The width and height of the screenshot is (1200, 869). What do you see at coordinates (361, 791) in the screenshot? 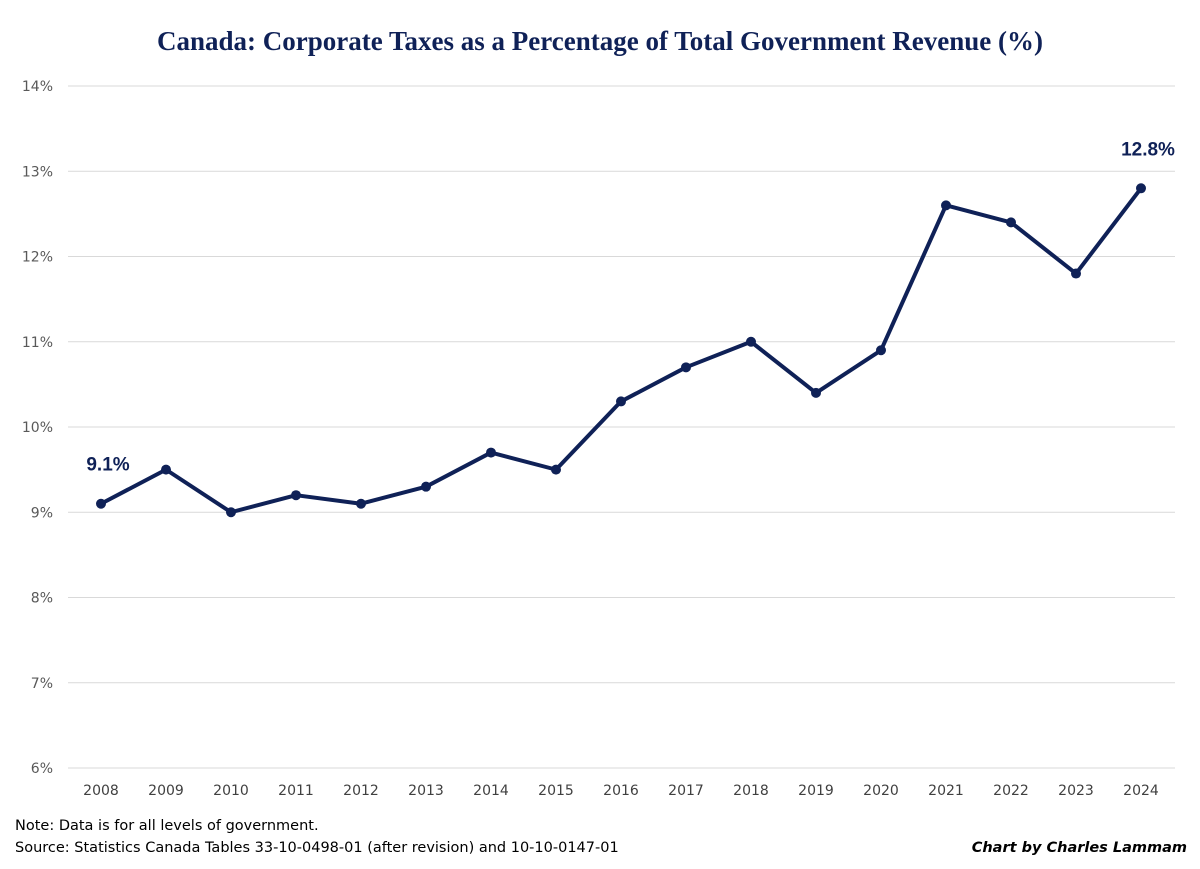
I see `x-tick-label: 2012` at bounding box center [361, 791].